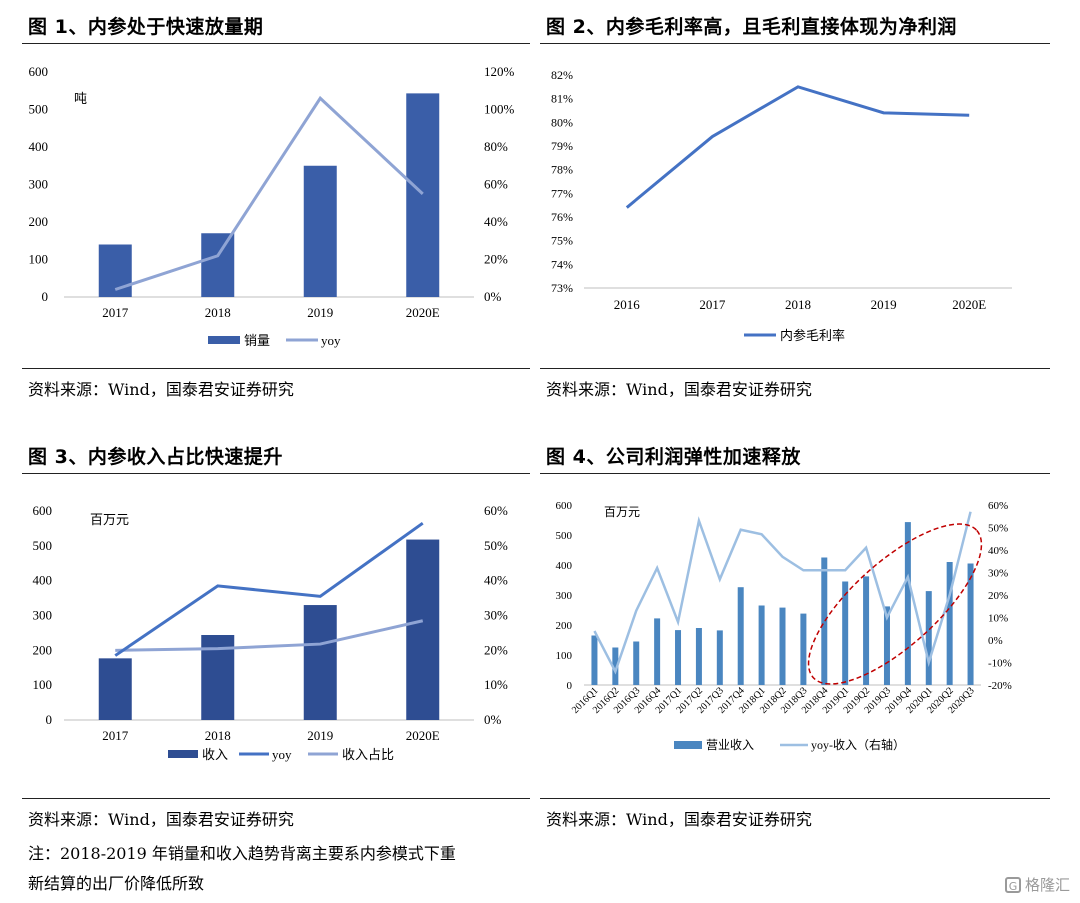 The image size is (1080, 903). What do you see at coordinates (562, 170) in the screenshot?
I see `y-tick-label: 78%` at bounding box center [562, 170].